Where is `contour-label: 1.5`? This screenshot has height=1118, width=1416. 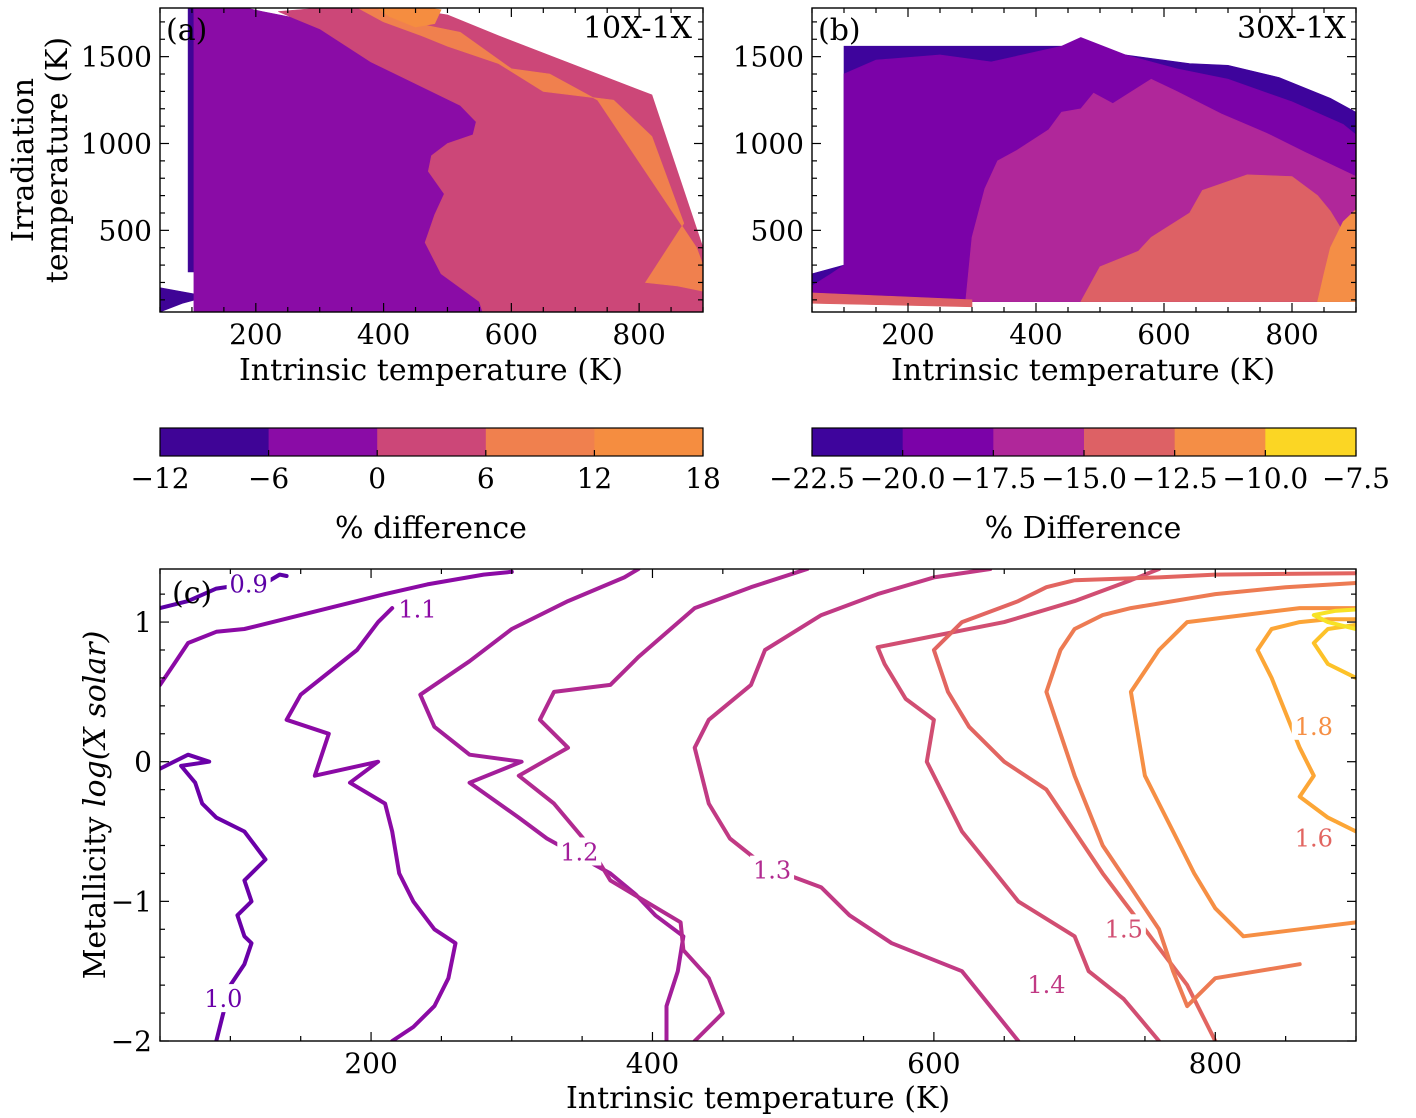 contour-label: 1.5 is located at coordinates (1124, 929).